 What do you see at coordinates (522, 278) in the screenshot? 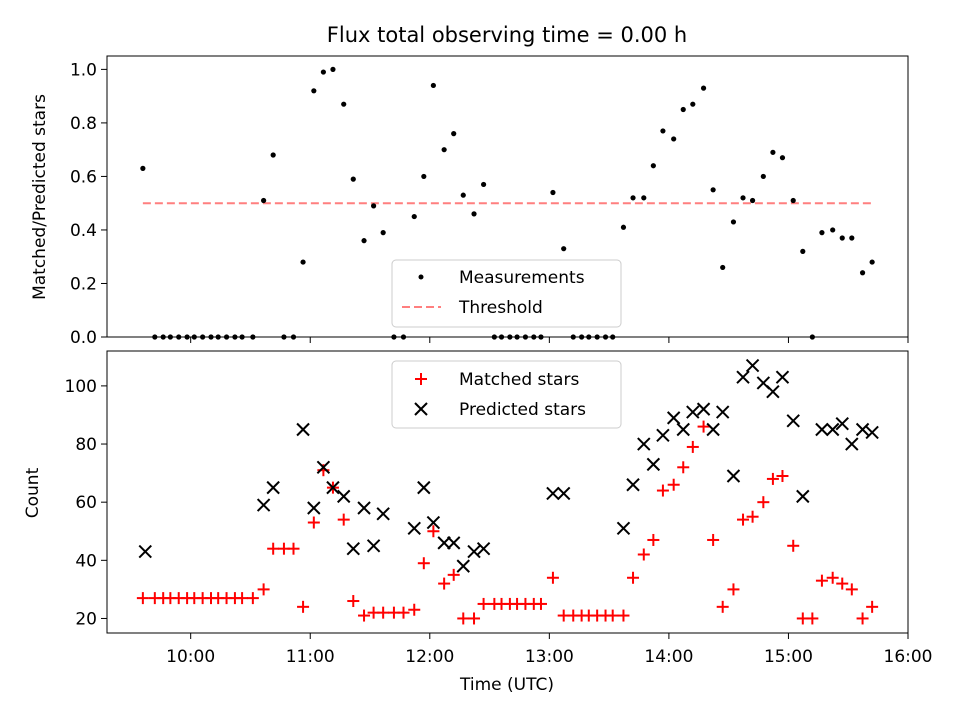
I see `legend-measurements-label: Measurements` at bounding box center [522, 278].